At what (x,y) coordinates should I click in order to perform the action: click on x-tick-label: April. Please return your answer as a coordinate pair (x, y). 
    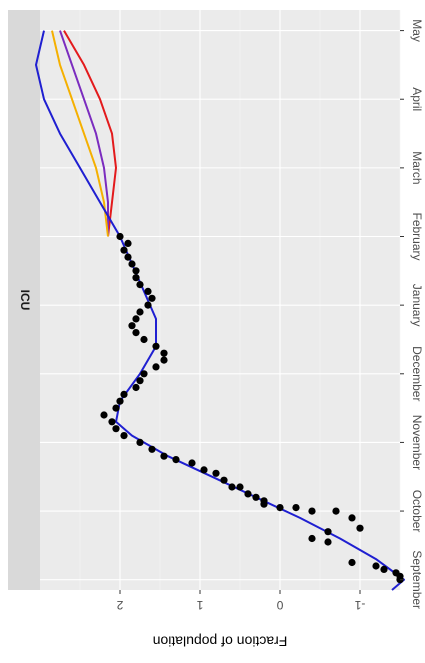
    Looking at the image, I should click on (417, 99).